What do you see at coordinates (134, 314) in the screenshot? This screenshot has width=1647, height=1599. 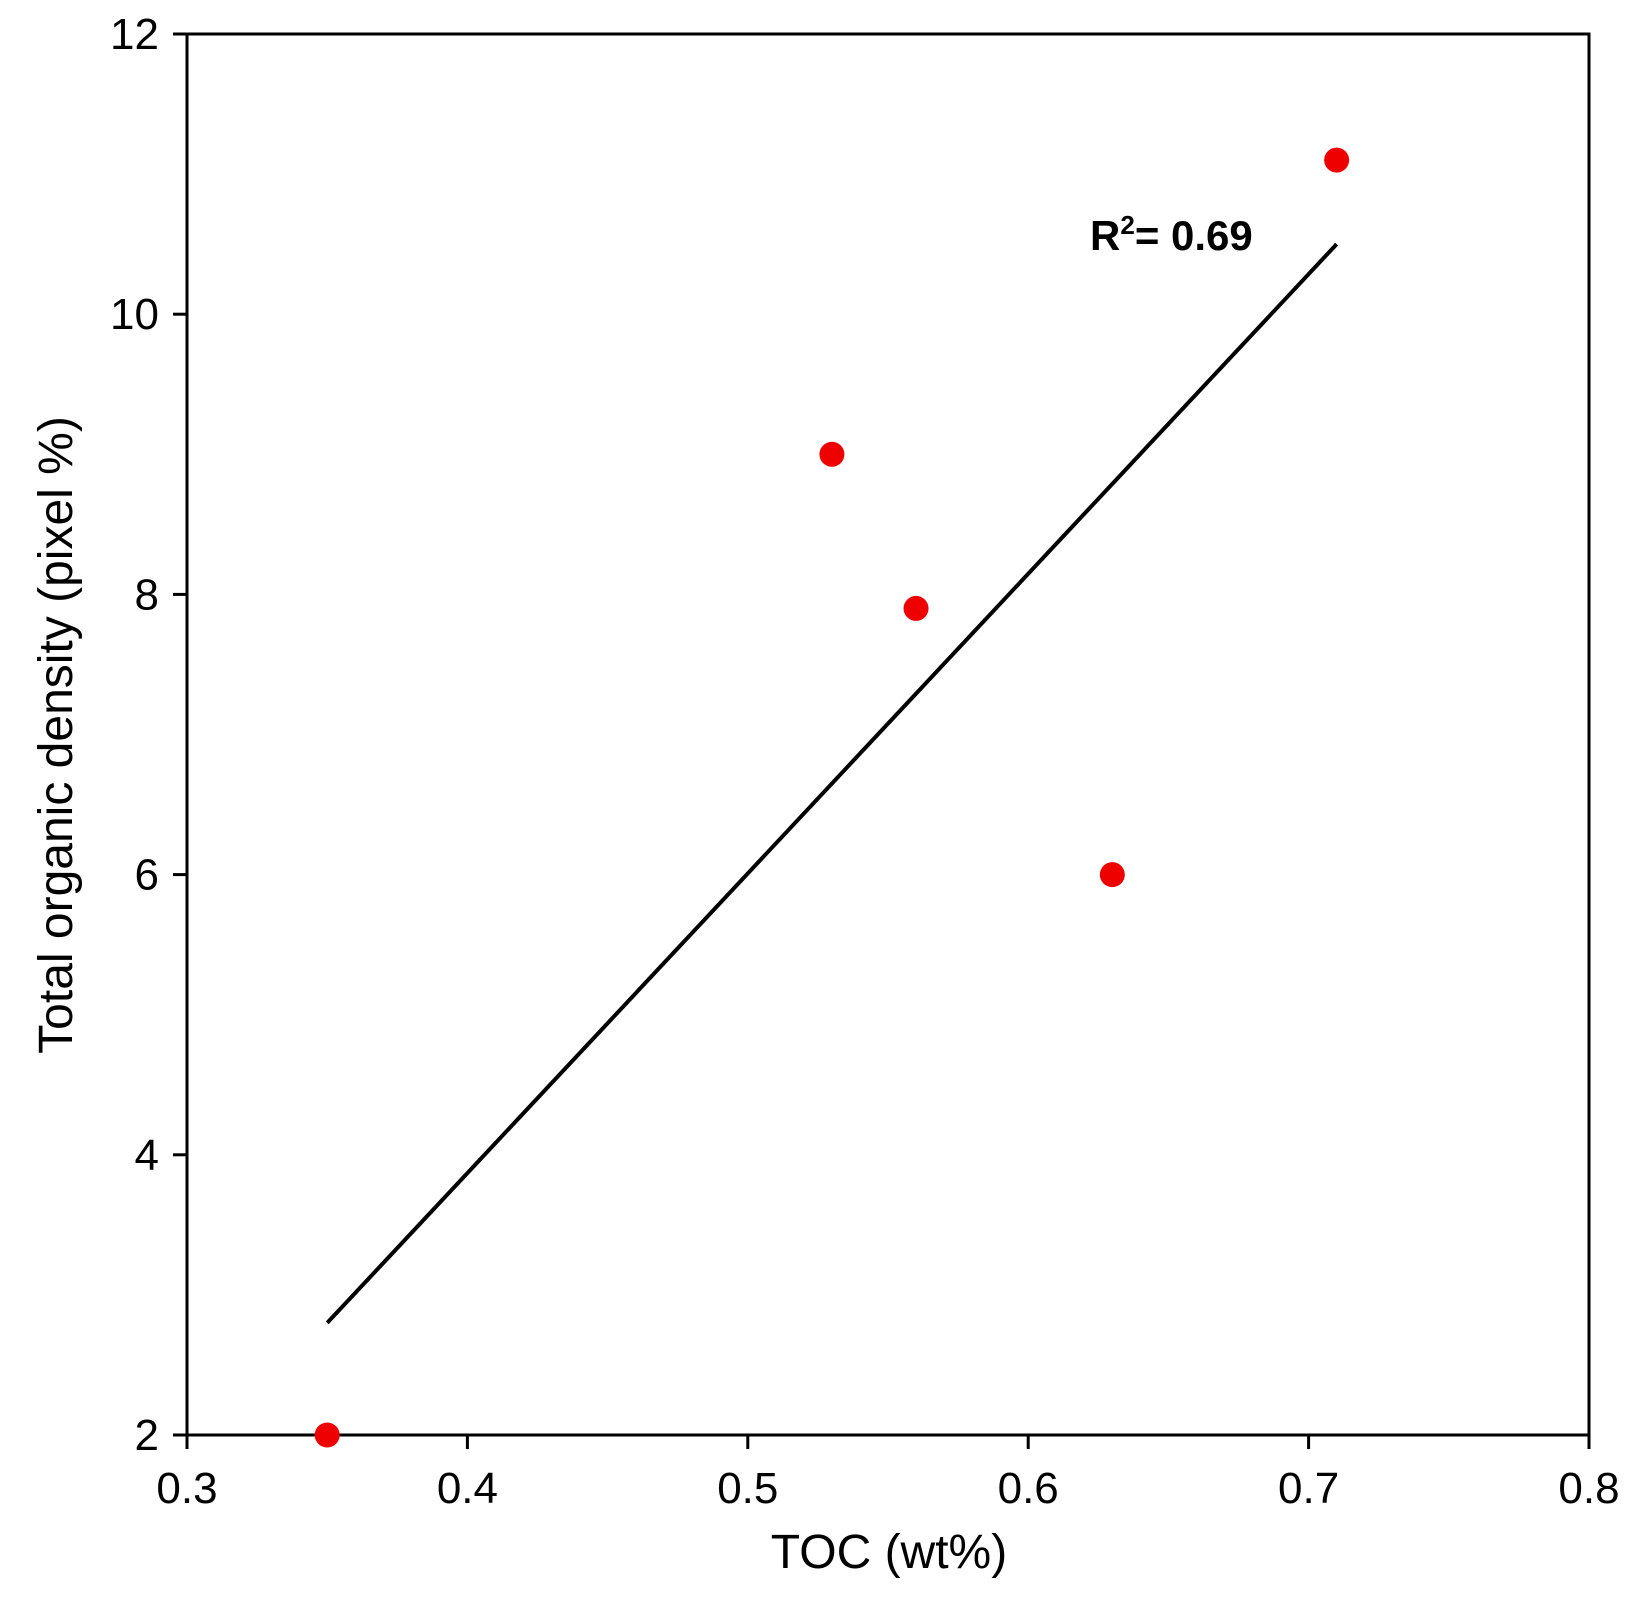 I see `y-tick-label: 10` at bounding box center [134, 314].